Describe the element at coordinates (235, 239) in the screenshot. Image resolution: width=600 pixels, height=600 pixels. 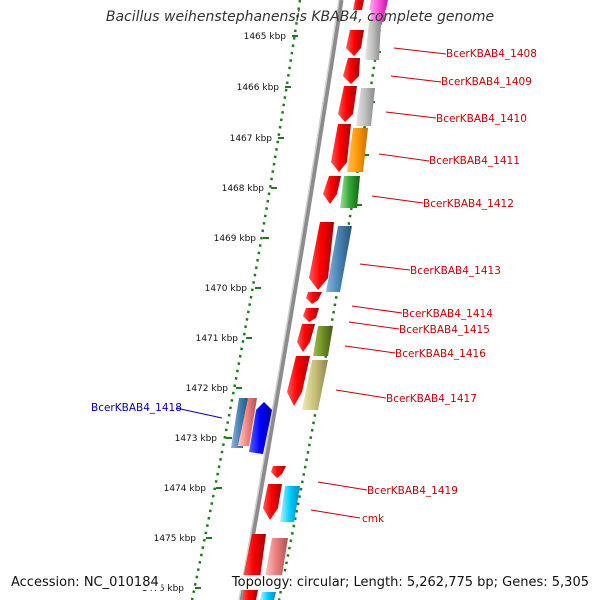
I see `scale-label: 1469 kbp` at that location.